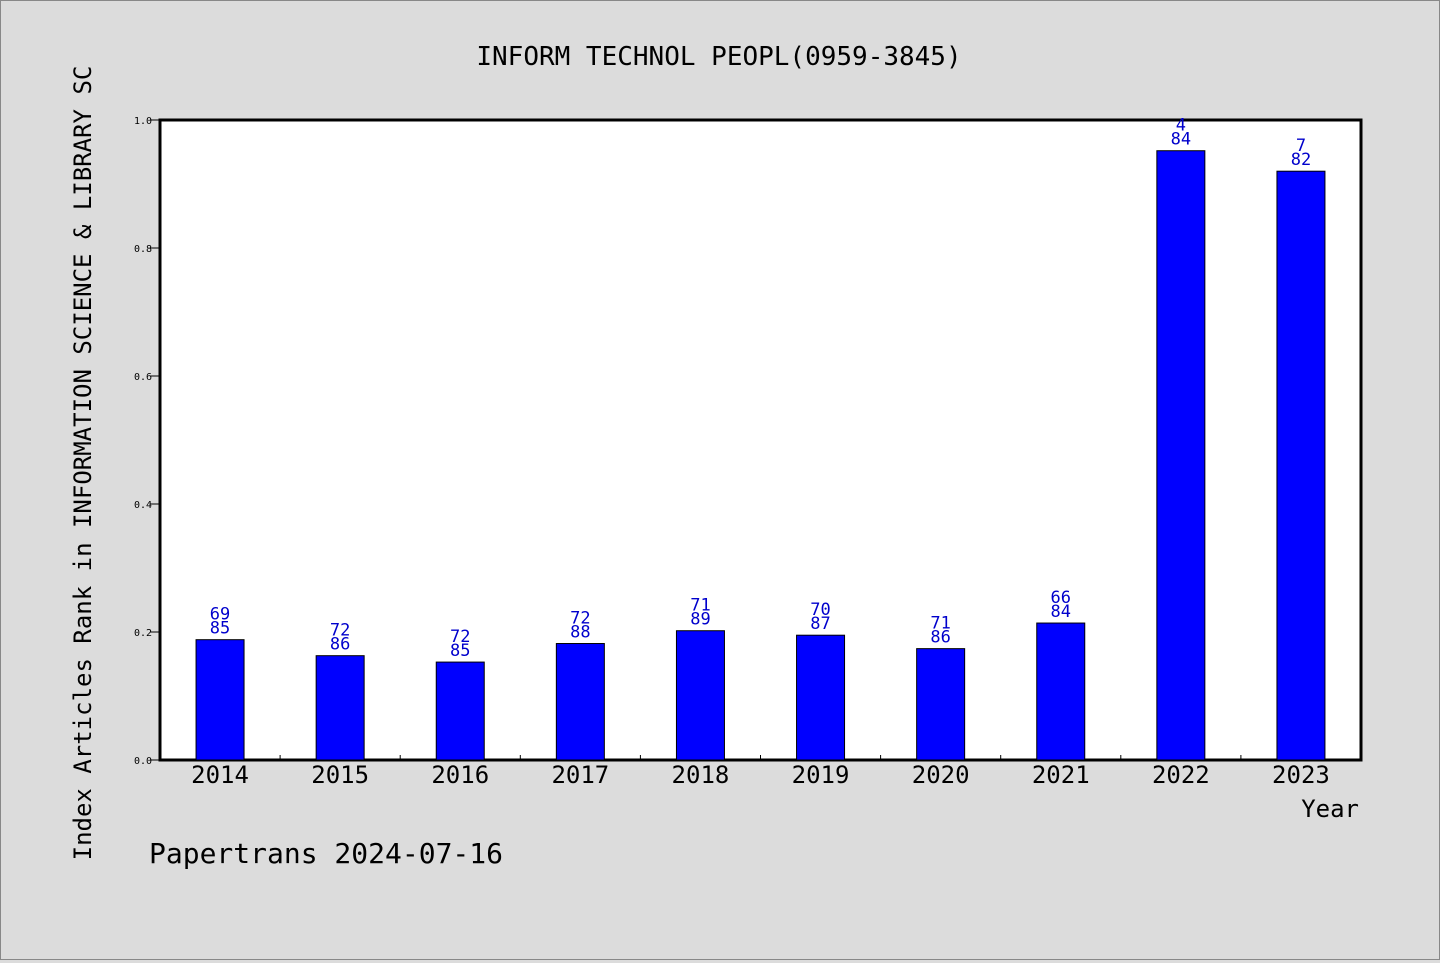 The width and height of the screenshot is (1440, 963). I want to click on y-tick-label: 0.0, so click(143, 761).